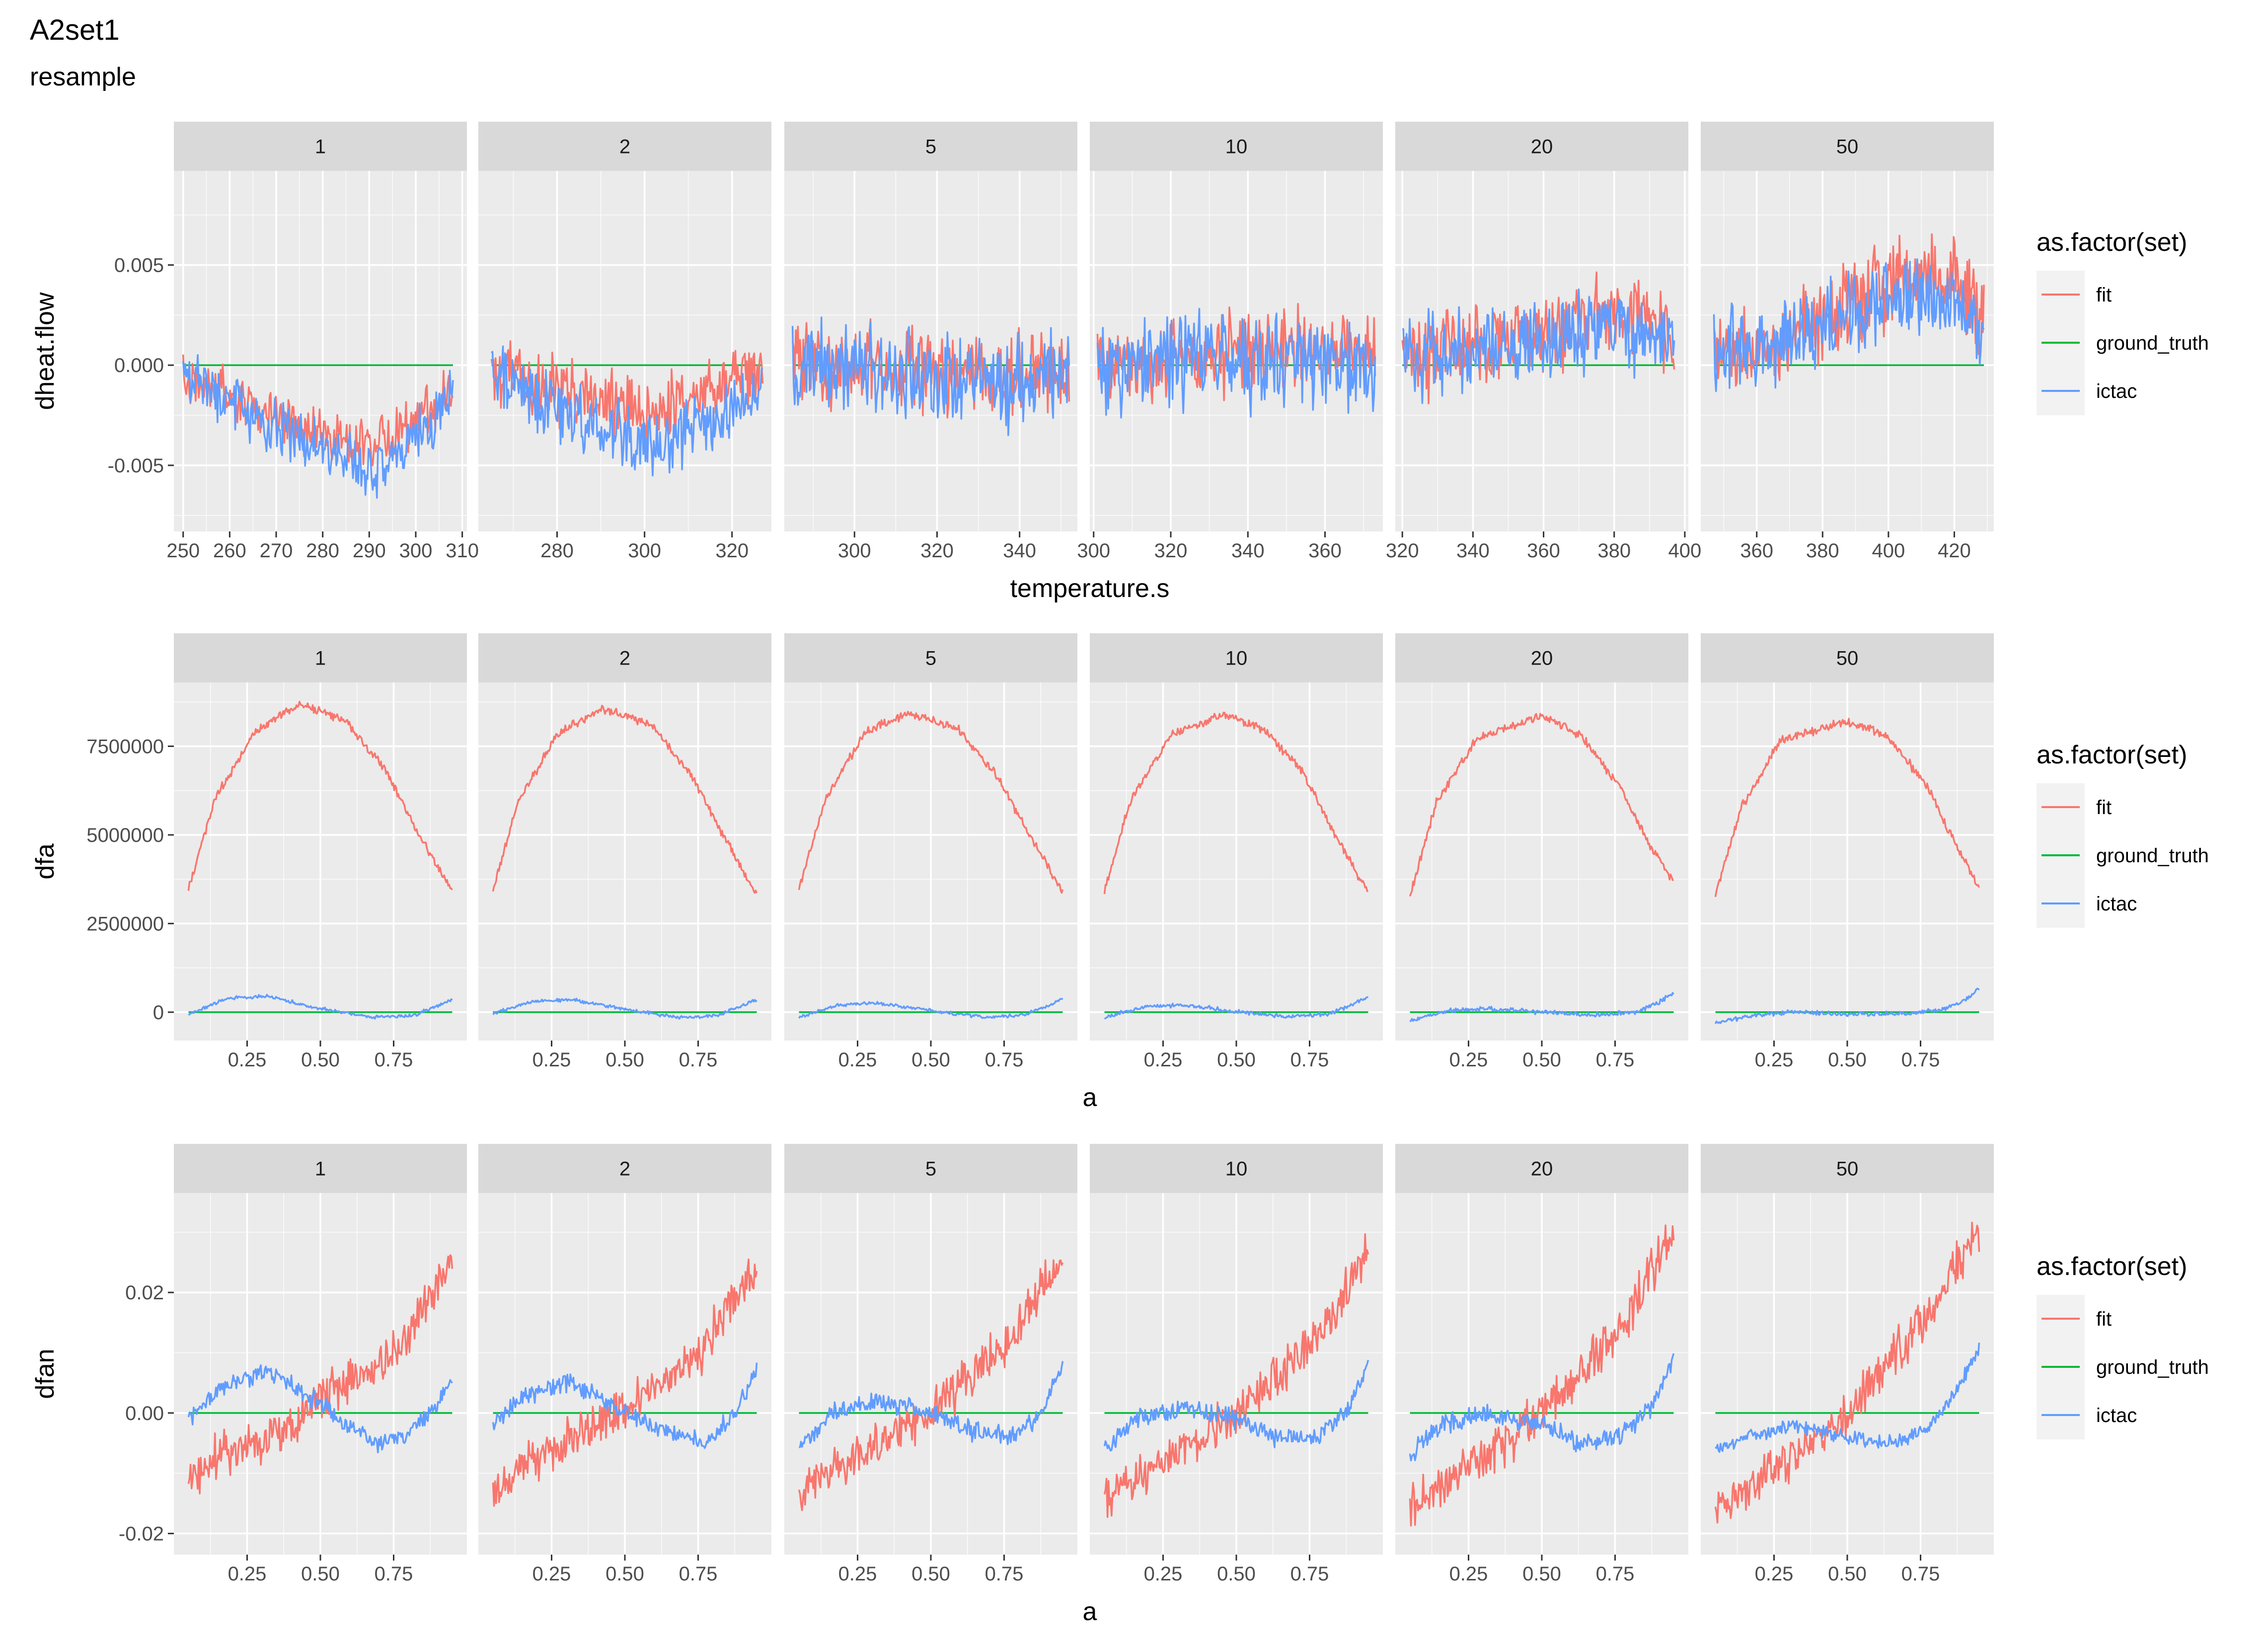 This screenshot has height=1645, width=2268. I want to click on x-tick-label: 280, so click(322, 551).